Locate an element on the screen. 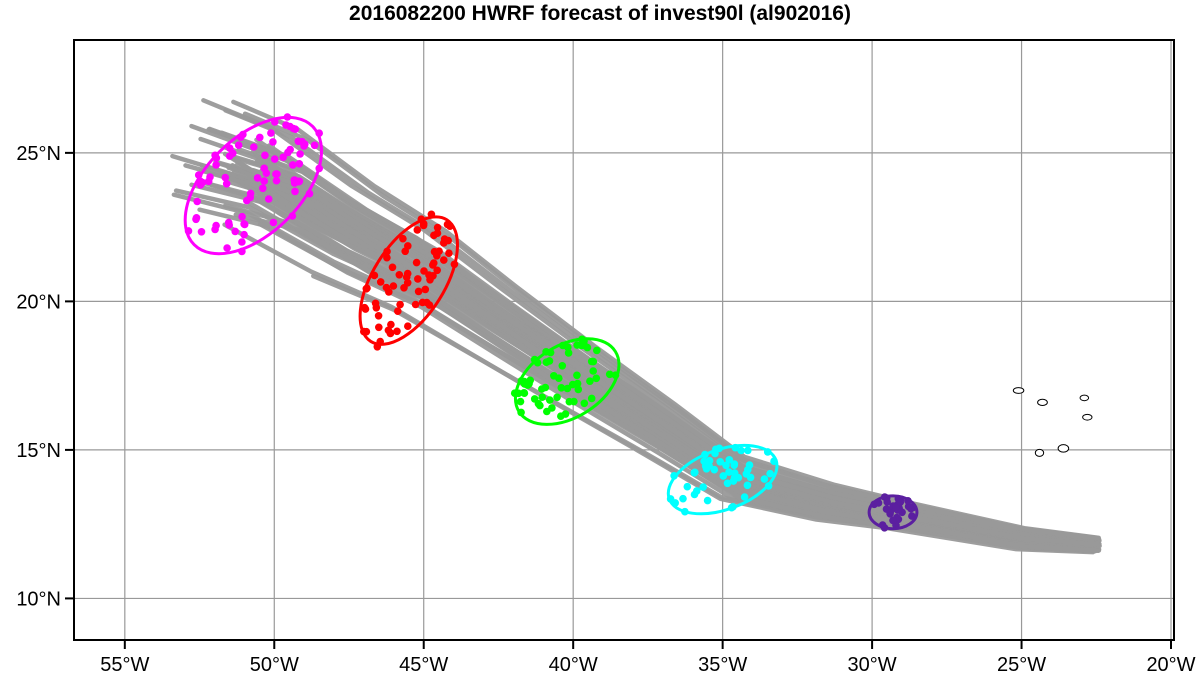 The height and width of the screenshot is (679, 1200). x-tick-label: 55°W is located at coordinates (124, 665).